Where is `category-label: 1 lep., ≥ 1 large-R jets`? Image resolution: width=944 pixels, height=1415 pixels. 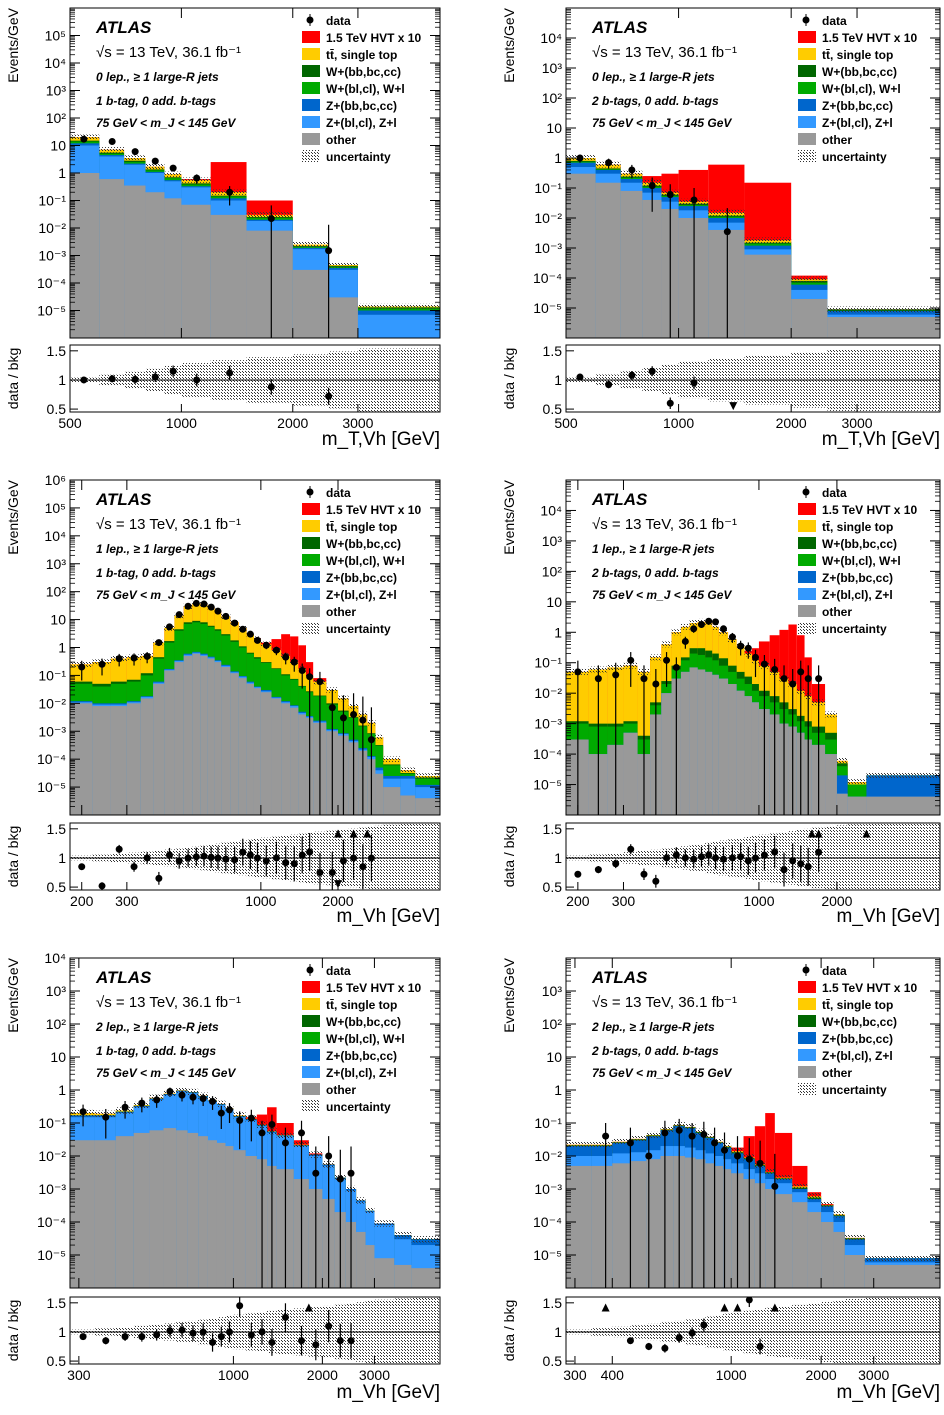 category-label: 1 lep., ≥ 1 large-R jets is located at coordinates (653, 549).